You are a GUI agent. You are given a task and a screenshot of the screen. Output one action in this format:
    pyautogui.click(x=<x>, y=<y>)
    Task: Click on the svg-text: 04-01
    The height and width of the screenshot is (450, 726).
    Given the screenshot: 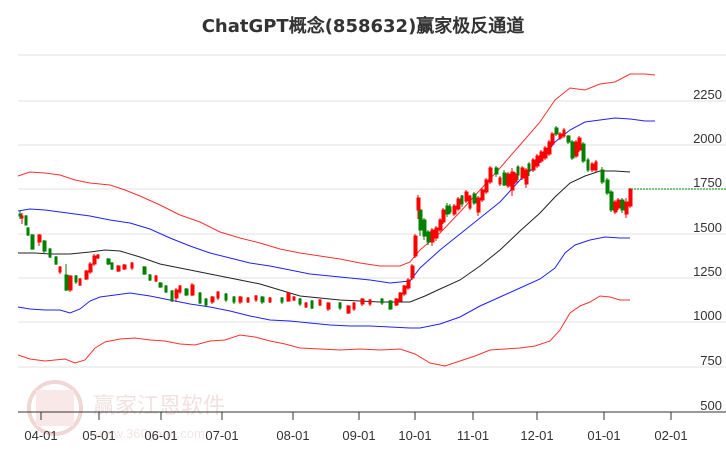 What is the action you would take?
    pyautogui.click(x=40, y=435)
    